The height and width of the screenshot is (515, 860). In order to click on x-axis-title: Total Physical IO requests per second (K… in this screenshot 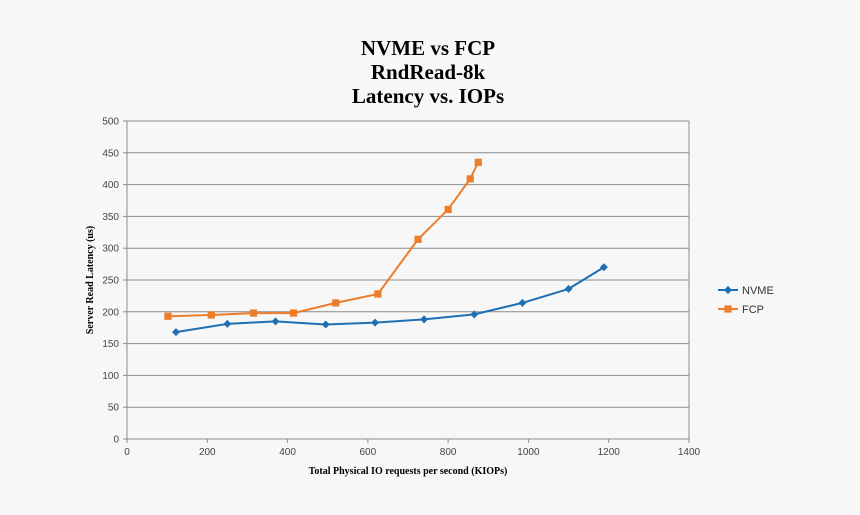, I will do `click(408, 471)`.